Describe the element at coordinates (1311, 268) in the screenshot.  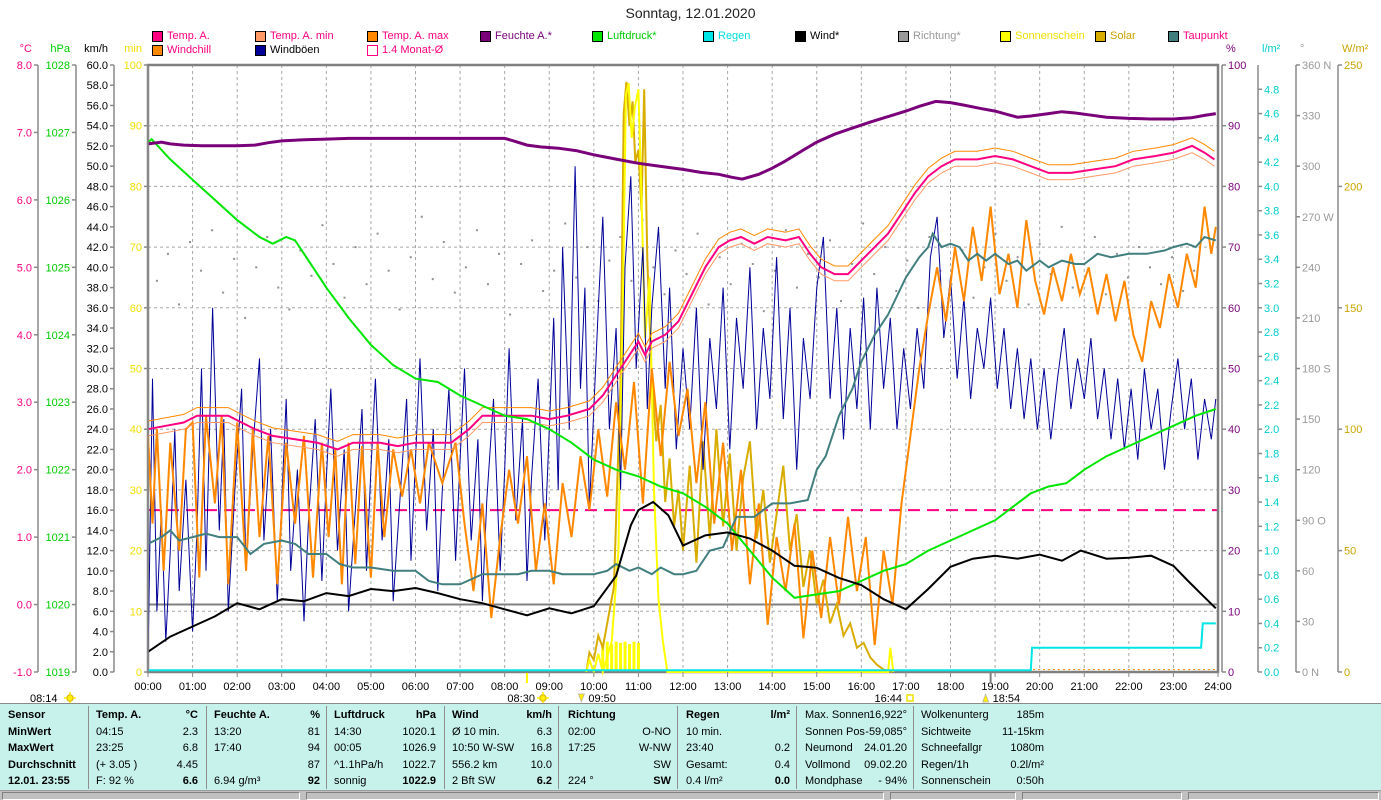
I see `tick-label-: 240` at that location.